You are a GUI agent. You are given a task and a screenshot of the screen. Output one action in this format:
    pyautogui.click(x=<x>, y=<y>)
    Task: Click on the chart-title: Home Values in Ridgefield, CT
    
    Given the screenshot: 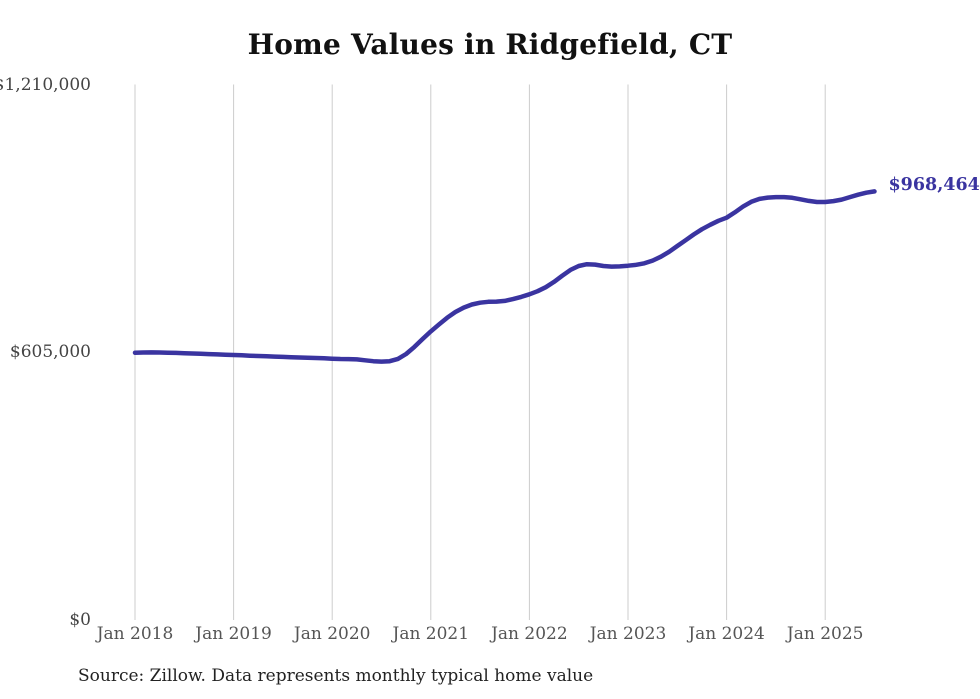 What is the action you would take?
    pyautogui.click(x=490, y=44)
    